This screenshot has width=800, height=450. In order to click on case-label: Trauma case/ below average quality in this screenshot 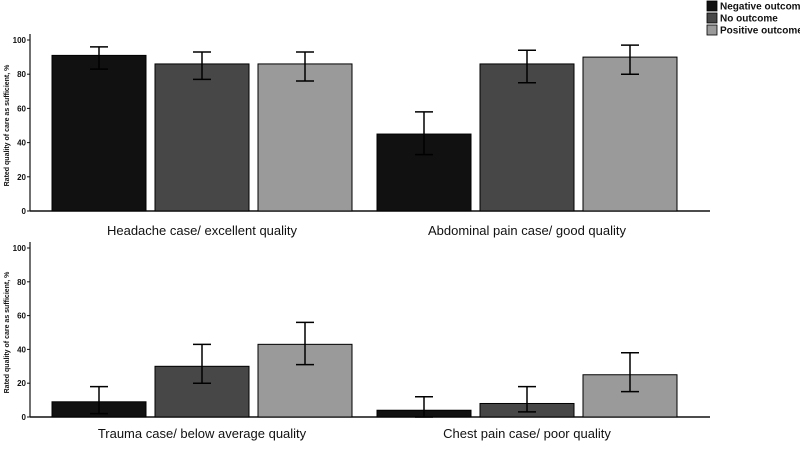, I will do `click(202, 433)`.